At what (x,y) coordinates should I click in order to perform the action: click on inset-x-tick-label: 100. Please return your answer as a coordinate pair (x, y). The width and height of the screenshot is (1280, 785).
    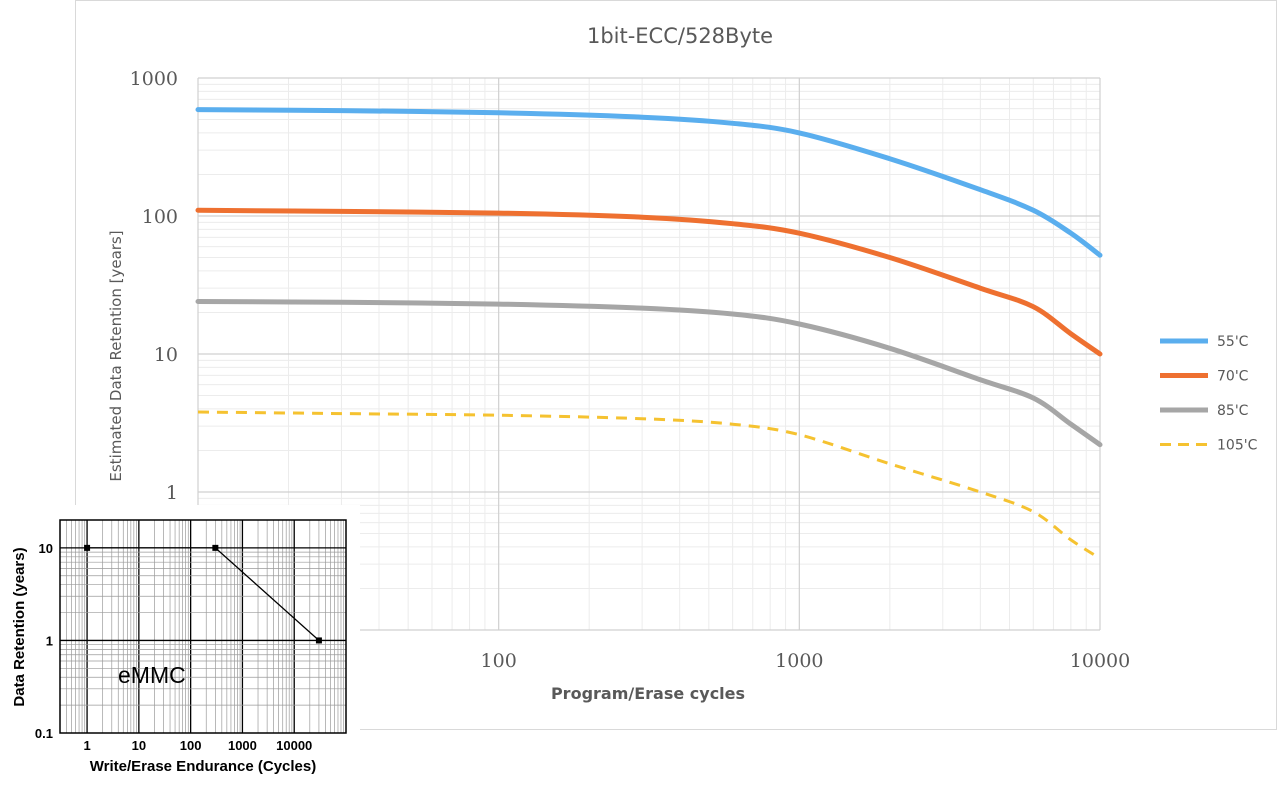
    Looking at the image, I should click on (191, 745).